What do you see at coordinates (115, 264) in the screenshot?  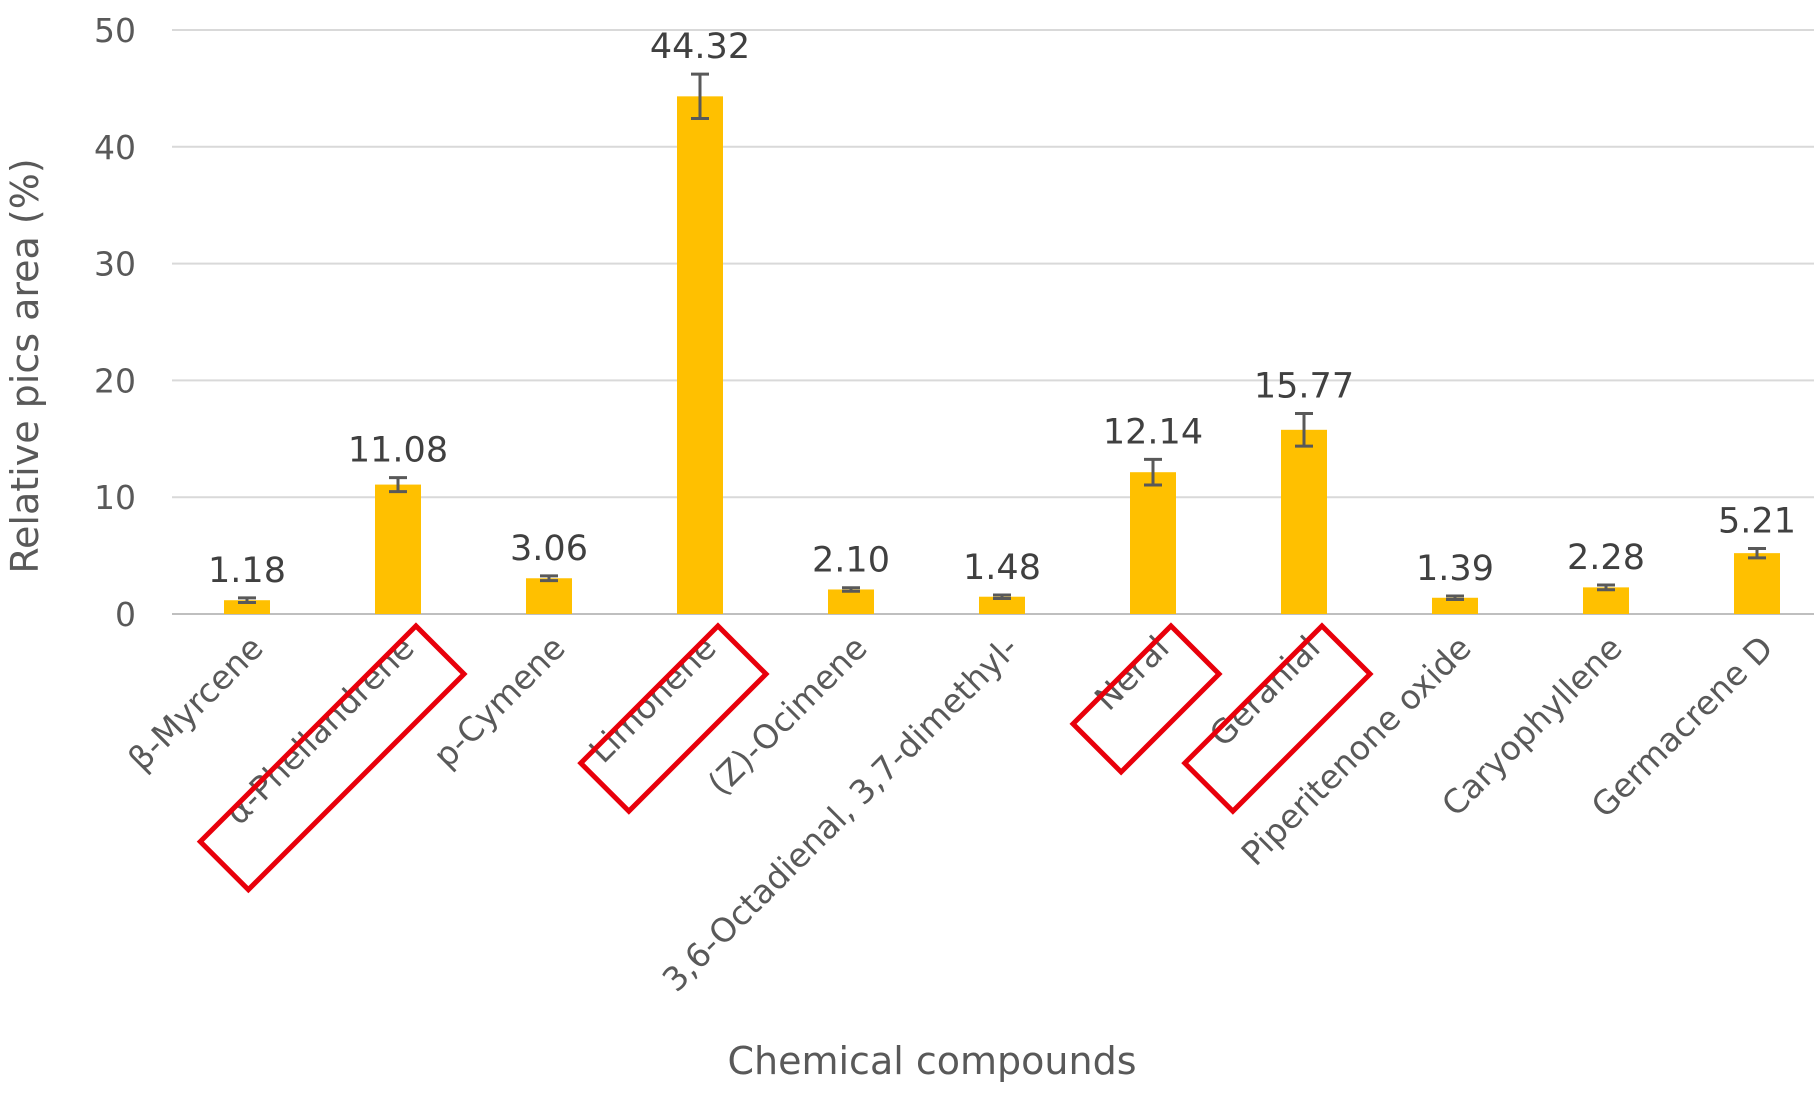 I see `y-tick-label: 30` at bounding box center [115, 264].